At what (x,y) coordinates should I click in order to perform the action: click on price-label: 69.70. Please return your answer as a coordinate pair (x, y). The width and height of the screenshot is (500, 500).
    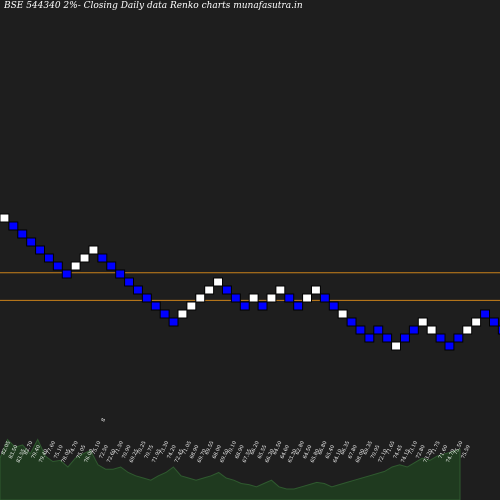
    Looking at the image, I should click on (201, 456).